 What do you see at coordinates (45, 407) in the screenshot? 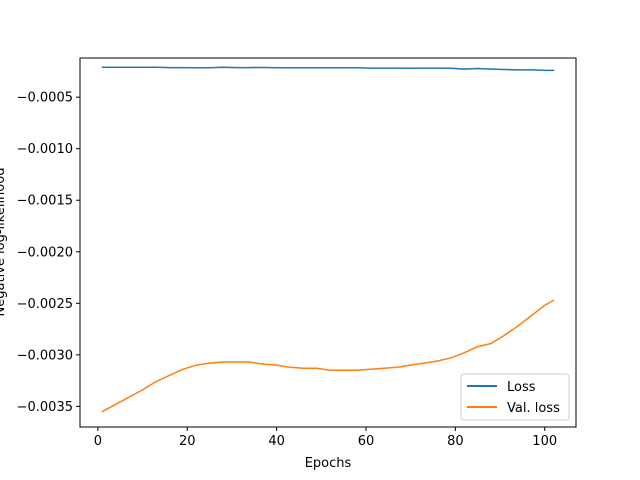
I see `y-tick-label: −0.0035` at bounding box center [45, 407].